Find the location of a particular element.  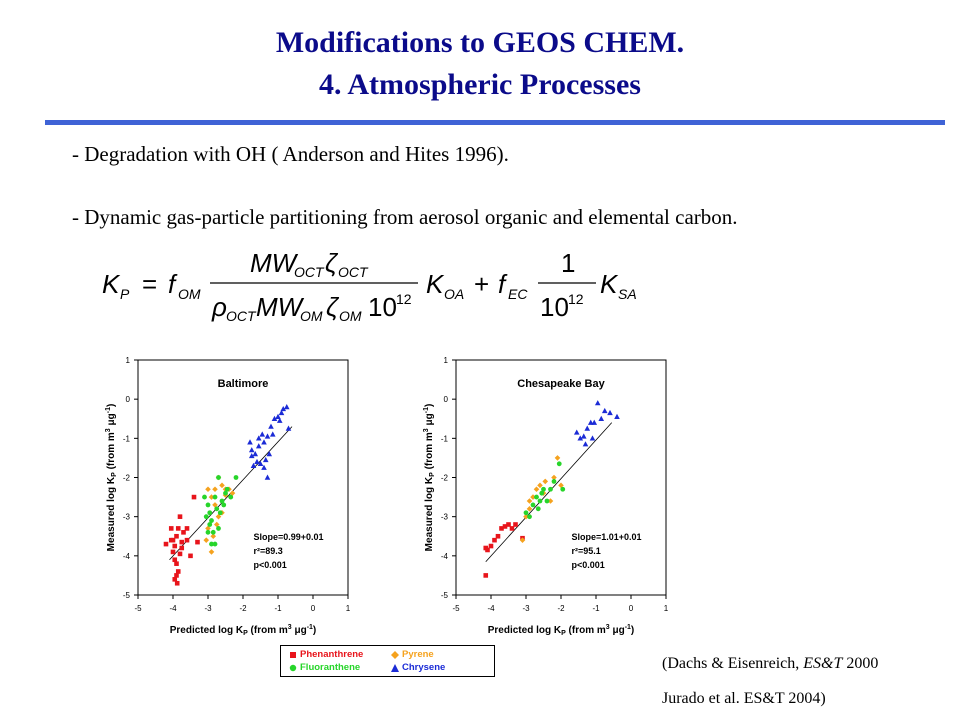

slide-title-line1: Modifications to GEOS CHEM. is located at coordinates (480, 42).